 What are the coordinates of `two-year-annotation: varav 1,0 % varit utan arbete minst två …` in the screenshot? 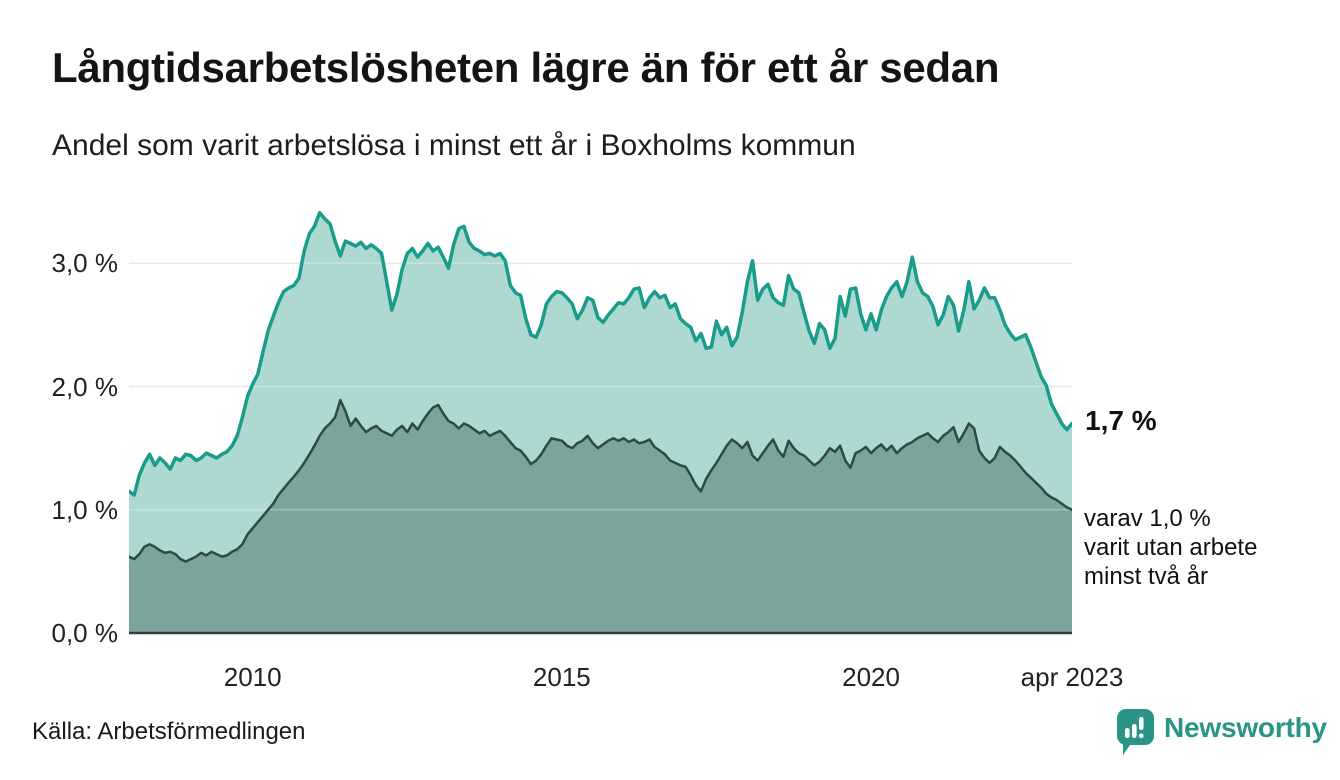 It's located at (1170, 547).